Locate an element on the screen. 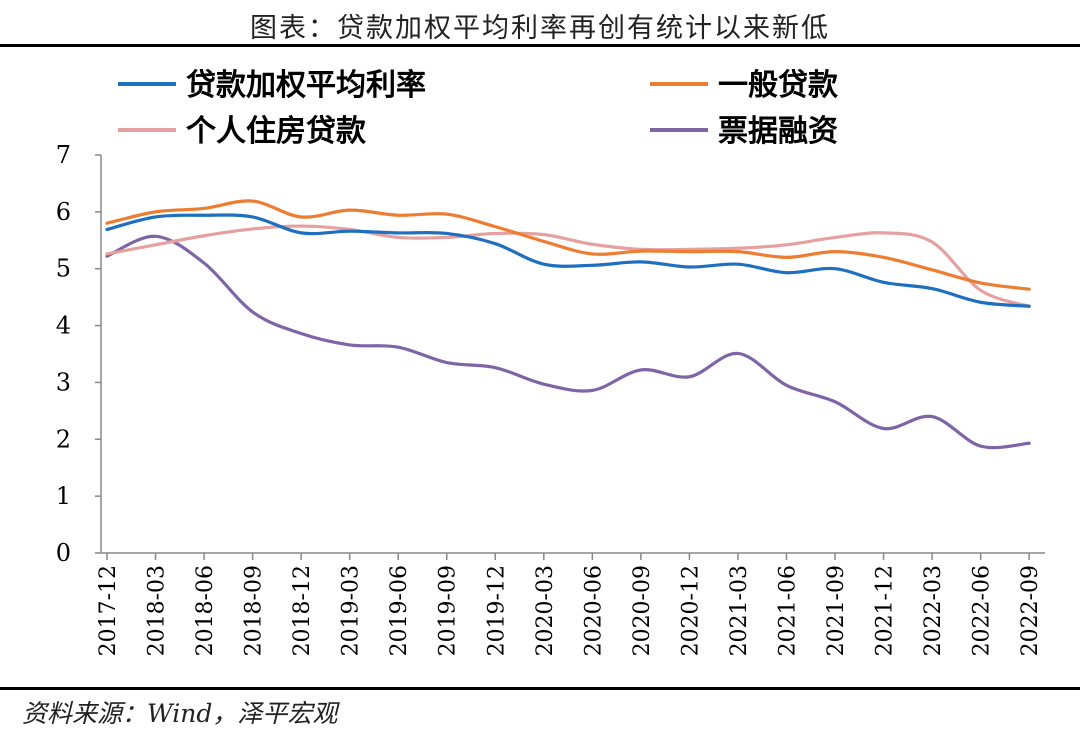 The width and height of the screenshot is (1080, 732). bottom-divider is located at coordinates (540, 688).